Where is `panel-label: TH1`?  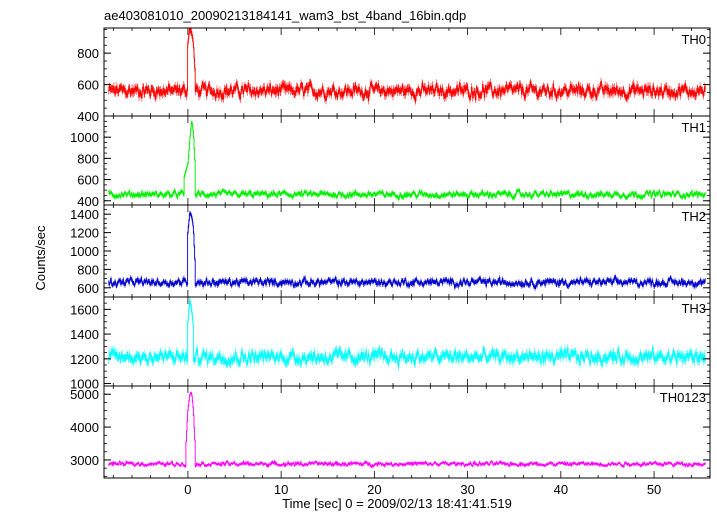
panel-label: TH1 is located at coordinates (693, 127).